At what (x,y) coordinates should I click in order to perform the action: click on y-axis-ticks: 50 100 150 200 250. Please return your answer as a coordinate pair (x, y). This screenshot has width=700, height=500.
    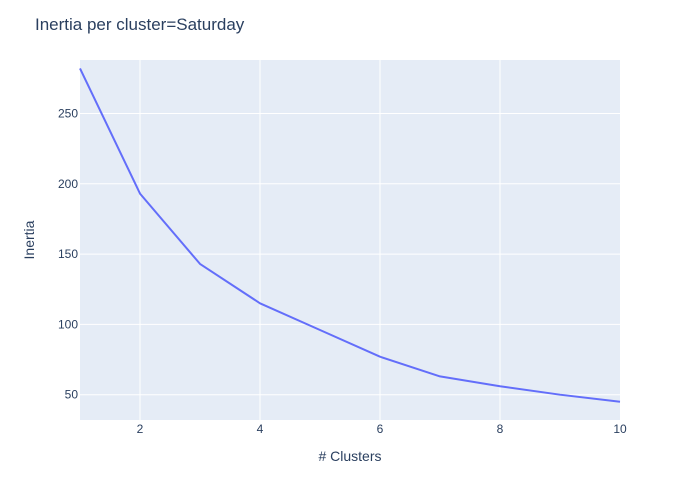
    Looking at the image, I should click on (68, 253).